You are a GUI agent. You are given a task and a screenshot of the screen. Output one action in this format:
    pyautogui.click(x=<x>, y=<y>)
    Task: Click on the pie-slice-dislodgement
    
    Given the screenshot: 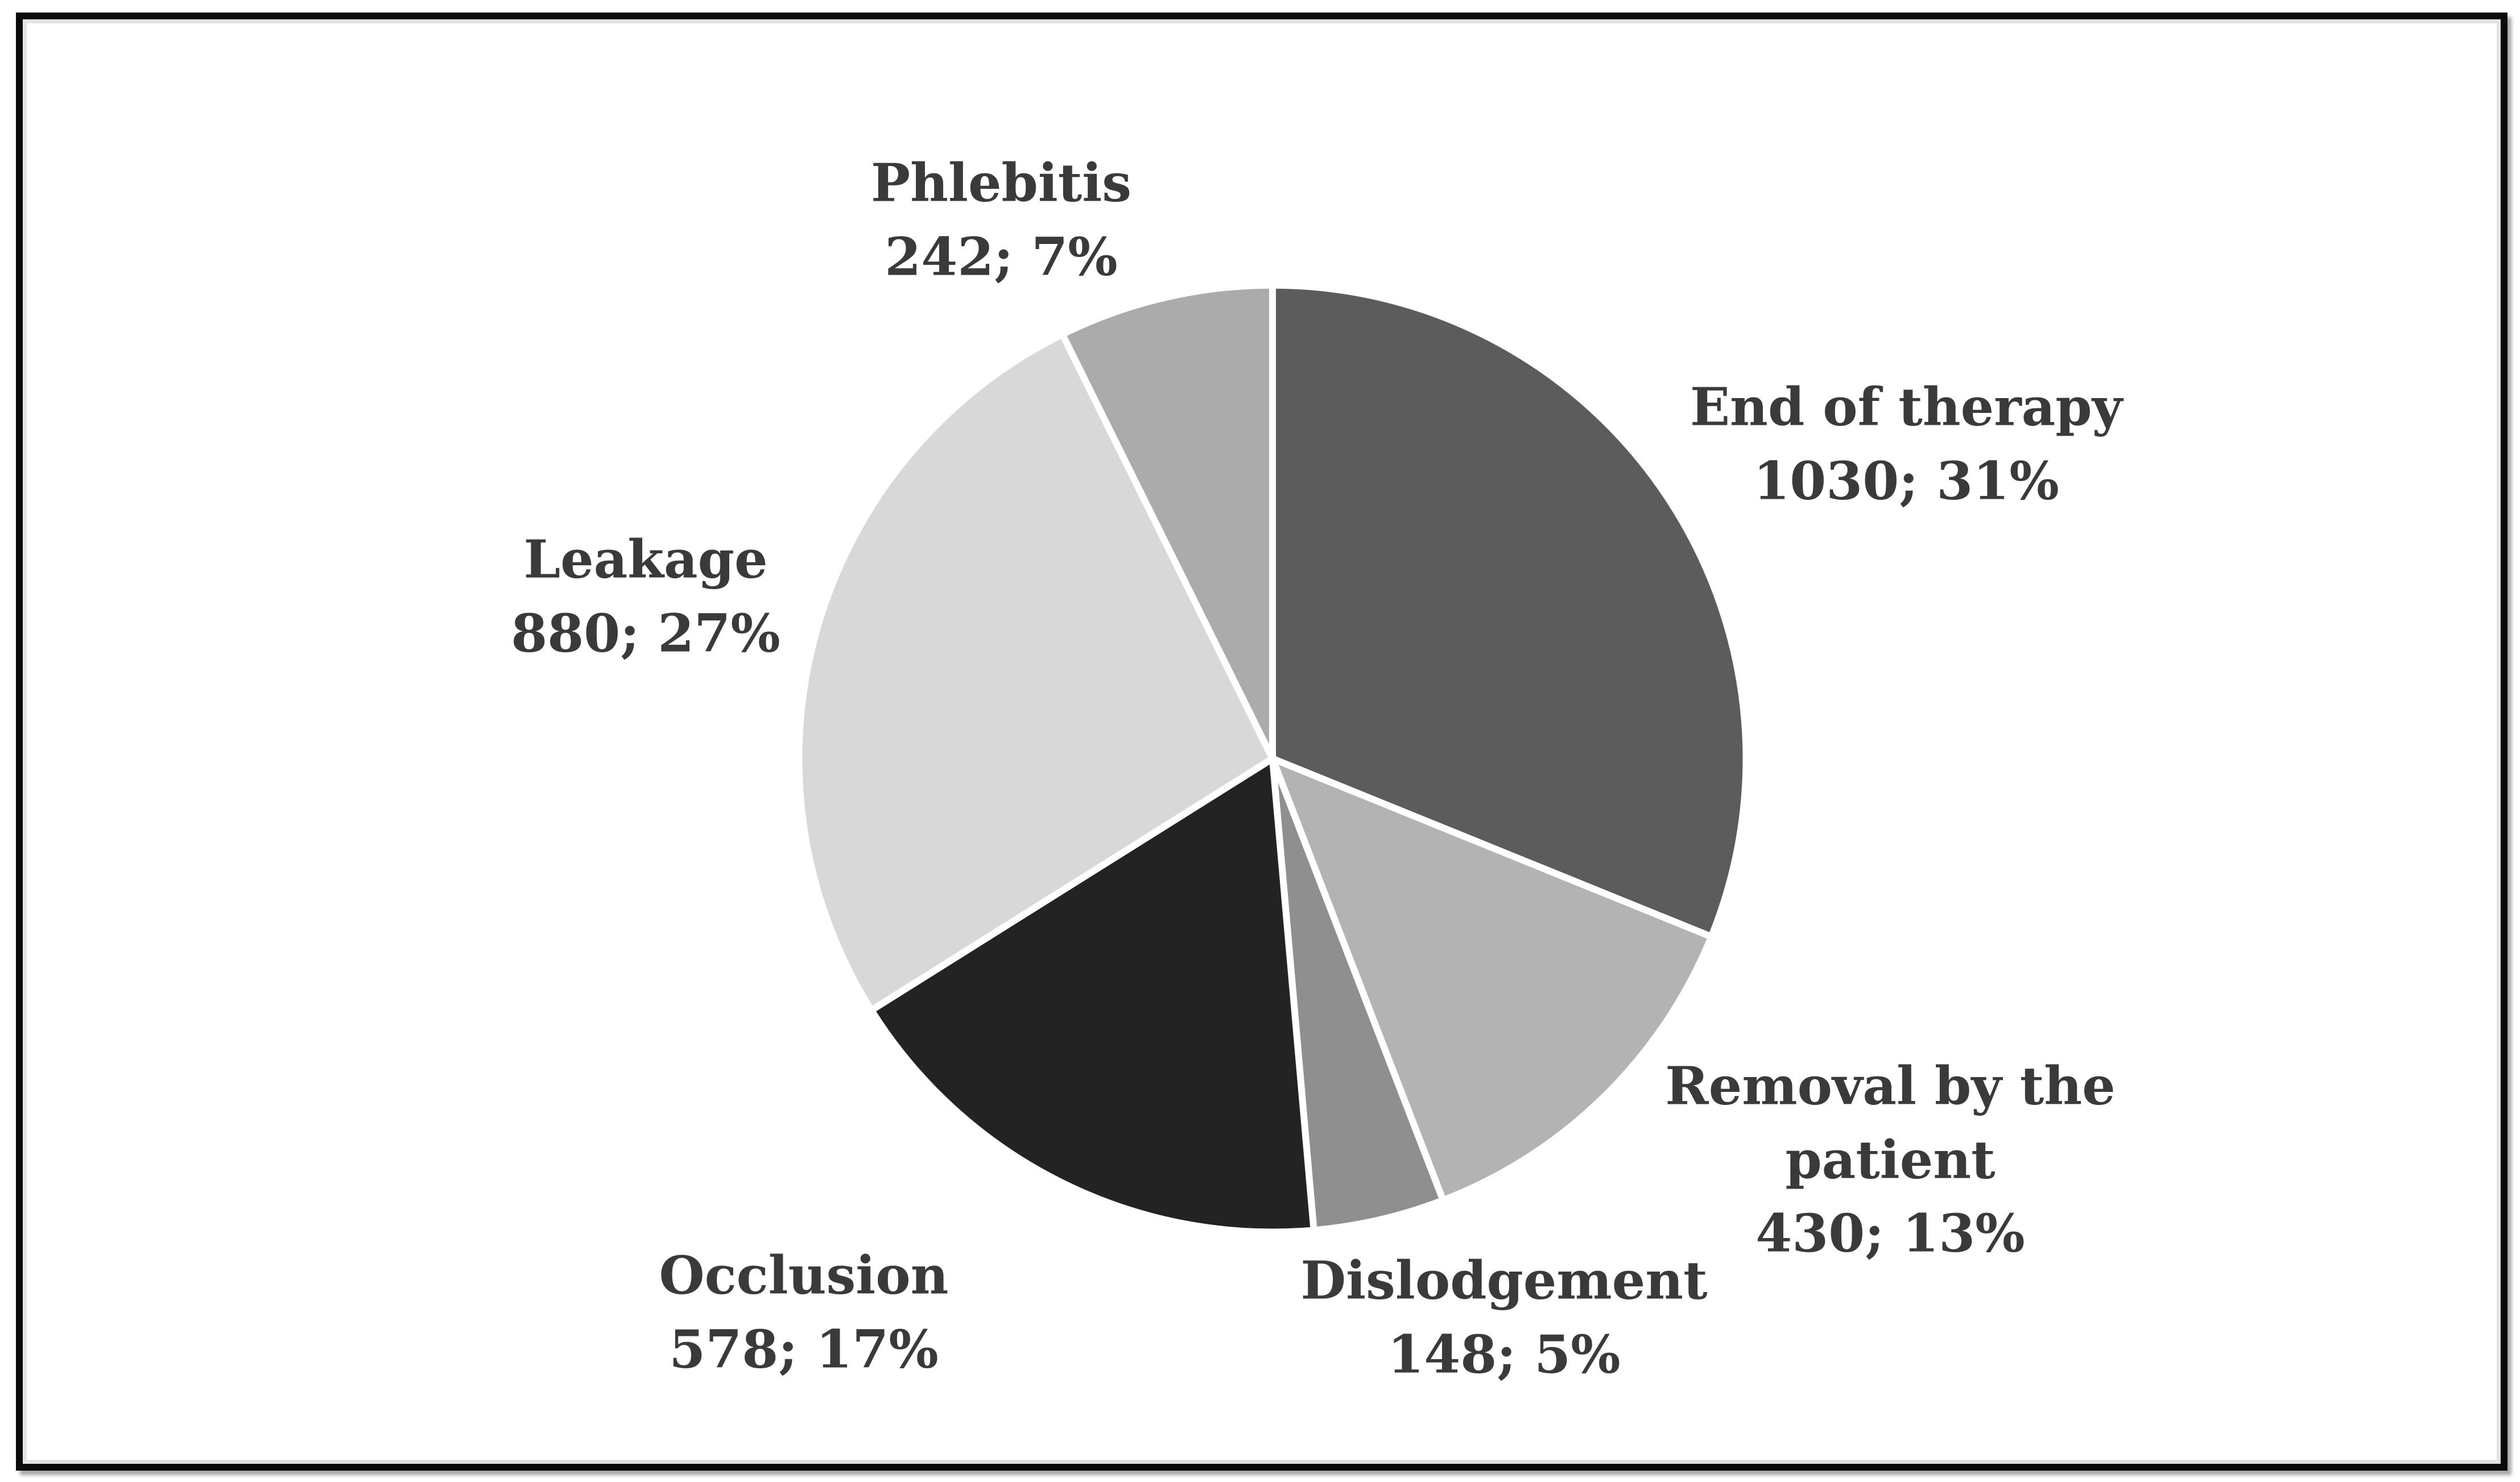 What is the action you would take?
    pyautogui.click(x=1358, y=995)
    